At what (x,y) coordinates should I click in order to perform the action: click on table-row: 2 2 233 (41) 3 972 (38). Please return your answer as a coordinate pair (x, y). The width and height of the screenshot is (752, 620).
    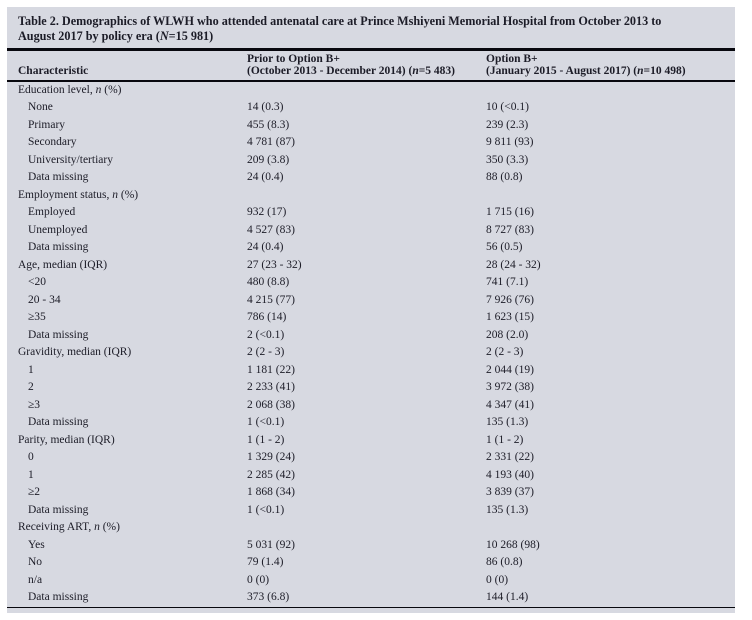
    Looking at the image, I should click on (371, 388).